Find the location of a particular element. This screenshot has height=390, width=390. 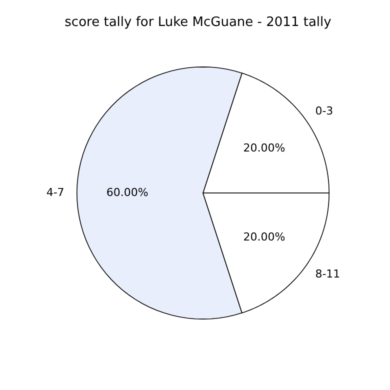

slice-label: 8-11 is located at coordinates (327, 274).